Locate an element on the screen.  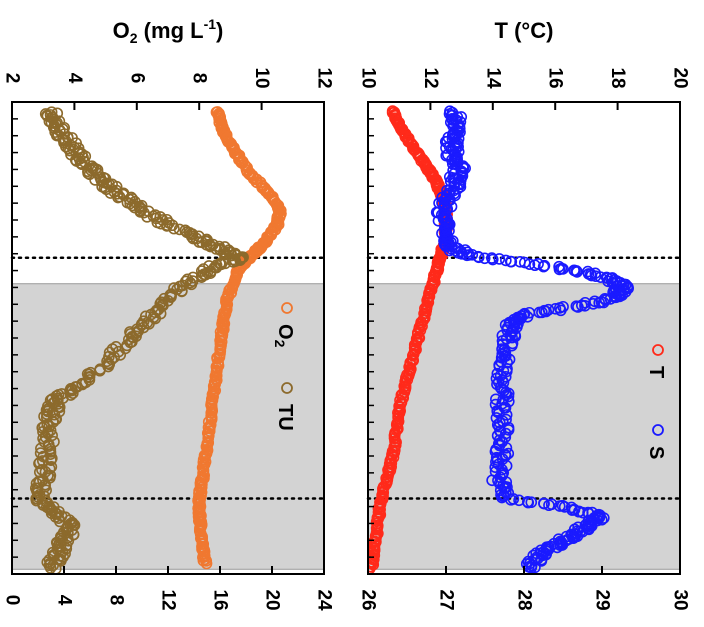
tick-label: 29 is located at coordinates (602, 599).